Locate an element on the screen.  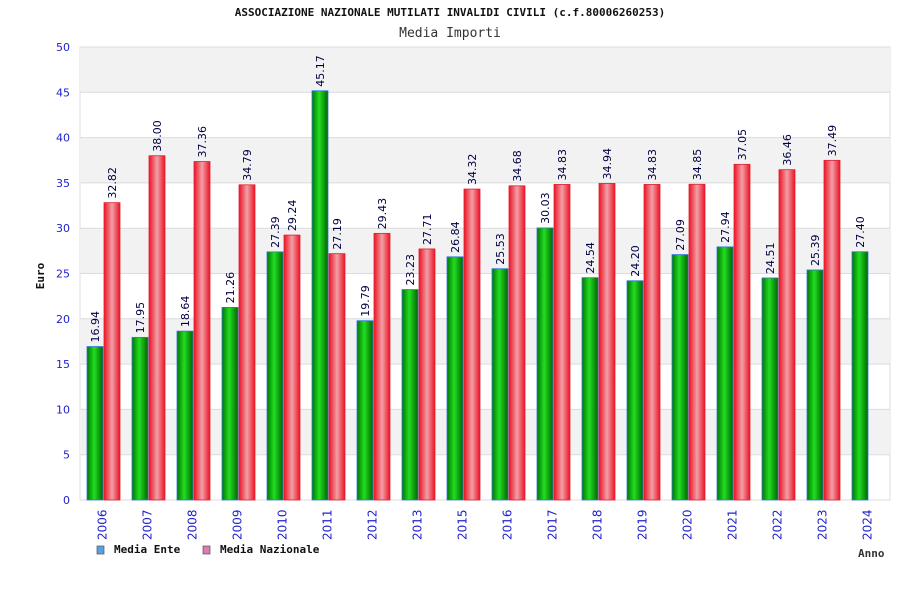
y-tick-label: 15 is located at coordinates (63, 364).